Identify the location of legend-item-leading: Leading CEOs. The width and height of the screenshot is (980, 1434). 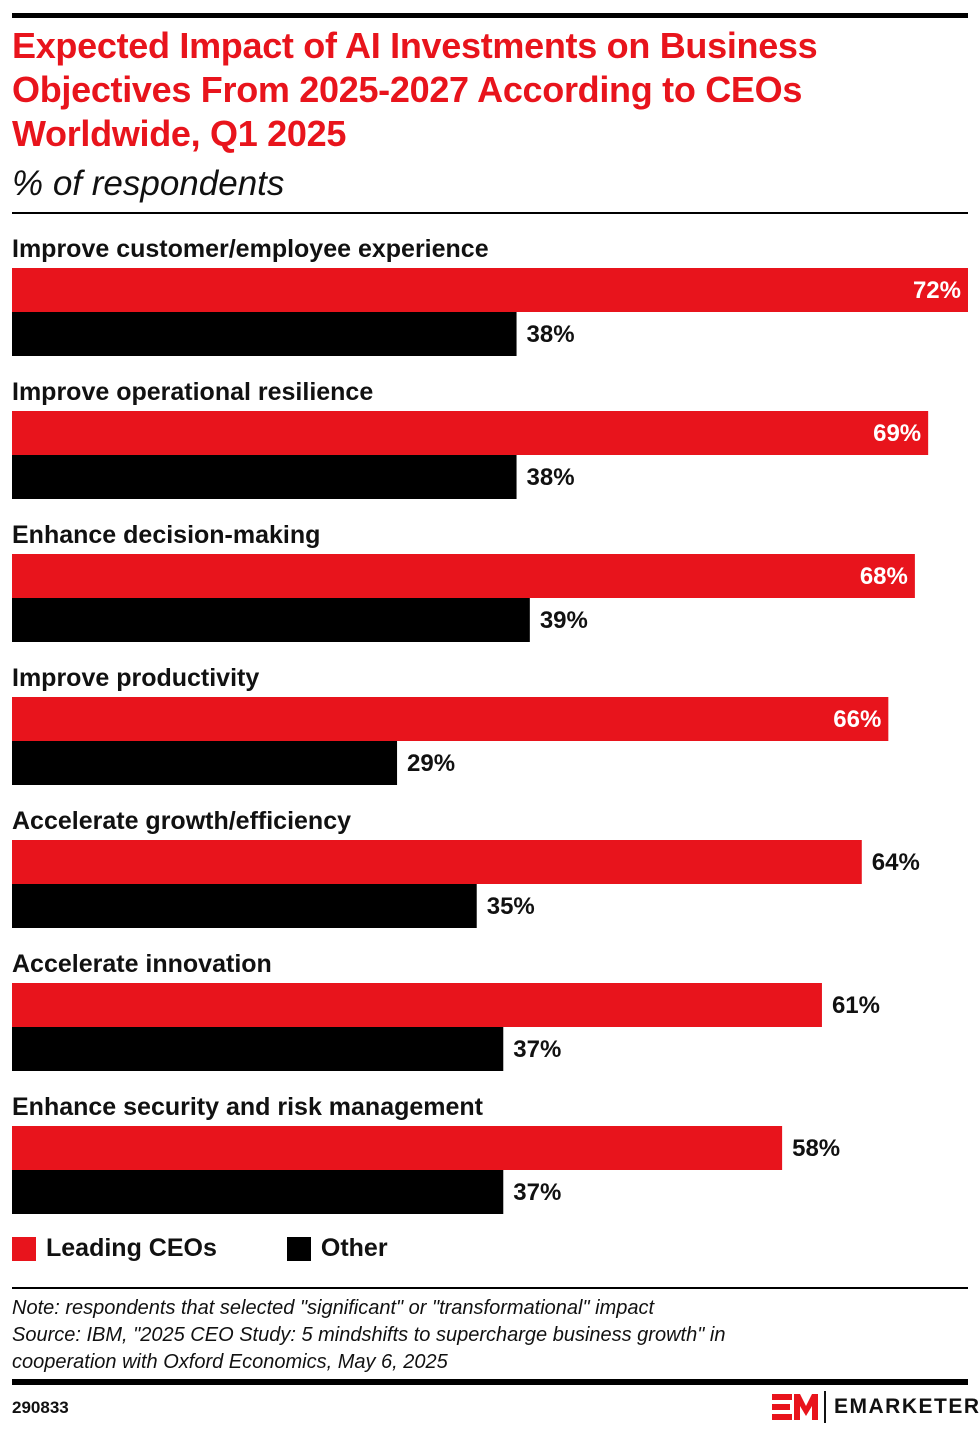
(114, 1248).